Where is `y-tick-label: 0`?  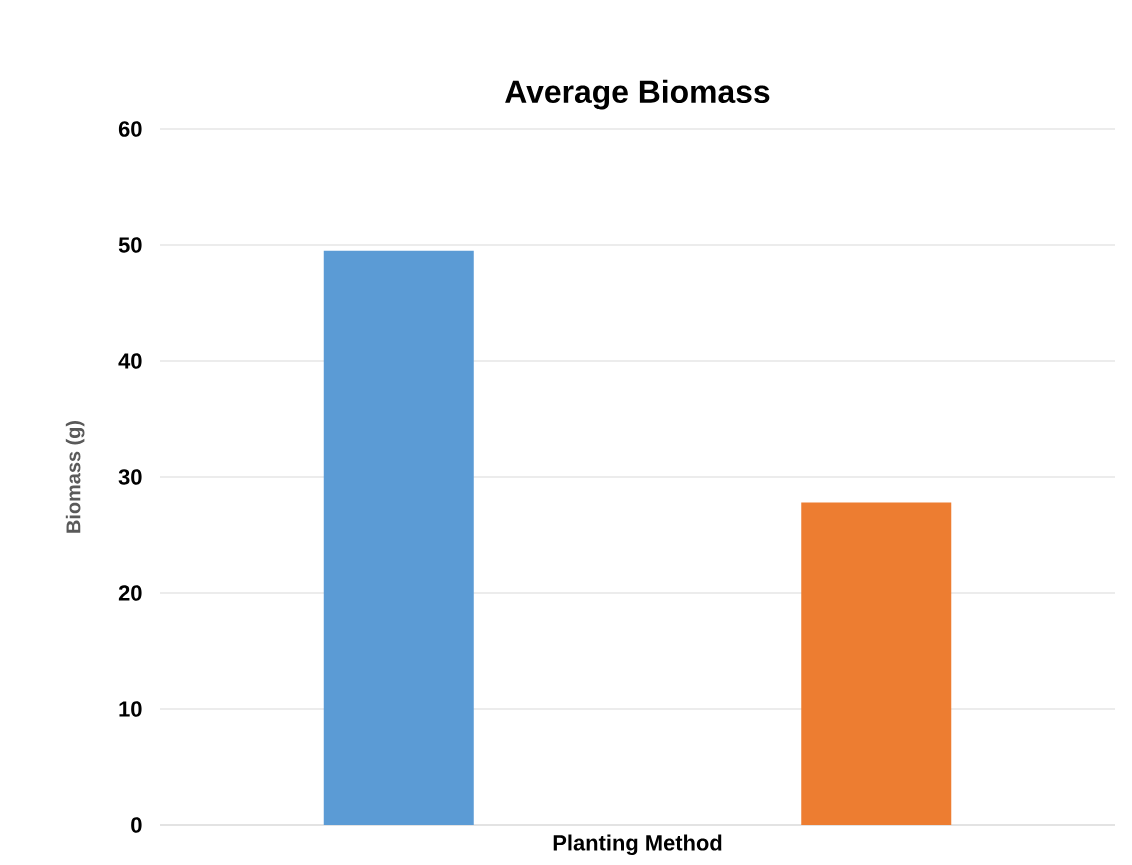 y-tick-label: 0 is located at coordinates (136, 825).